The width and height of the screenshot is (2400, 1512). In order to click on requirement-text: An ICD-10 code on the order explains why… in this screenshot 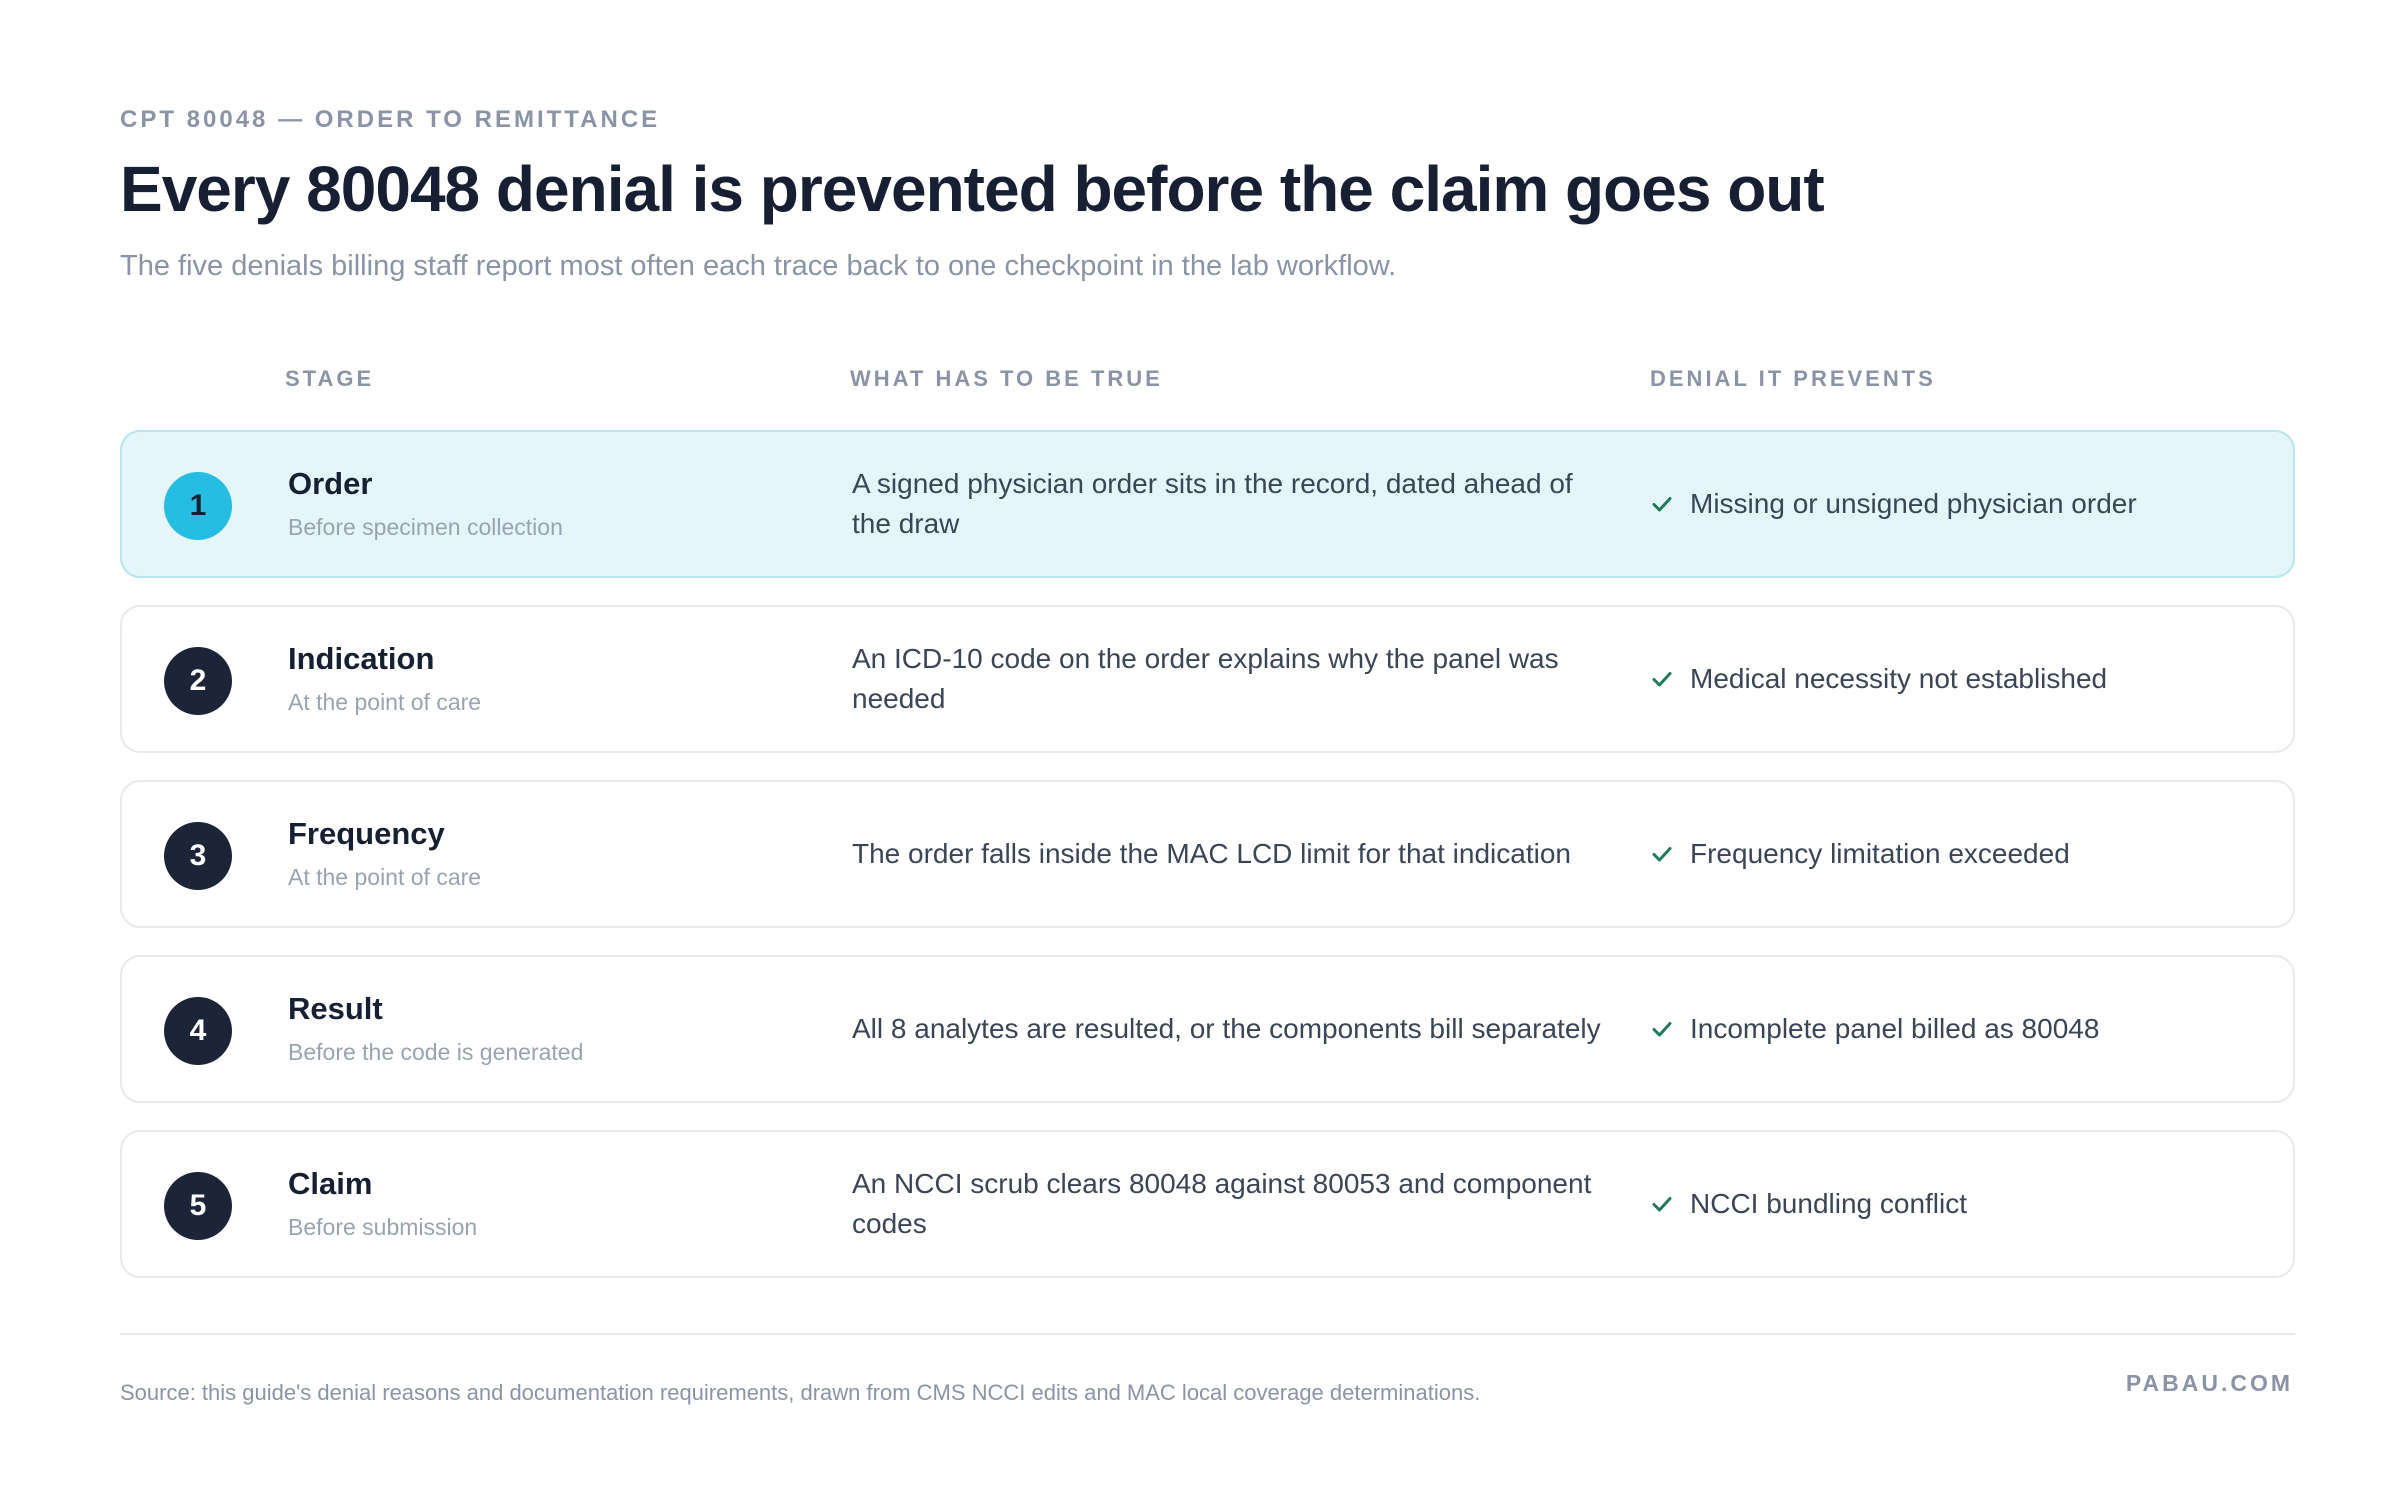, I will do `click(1205, 678)`.